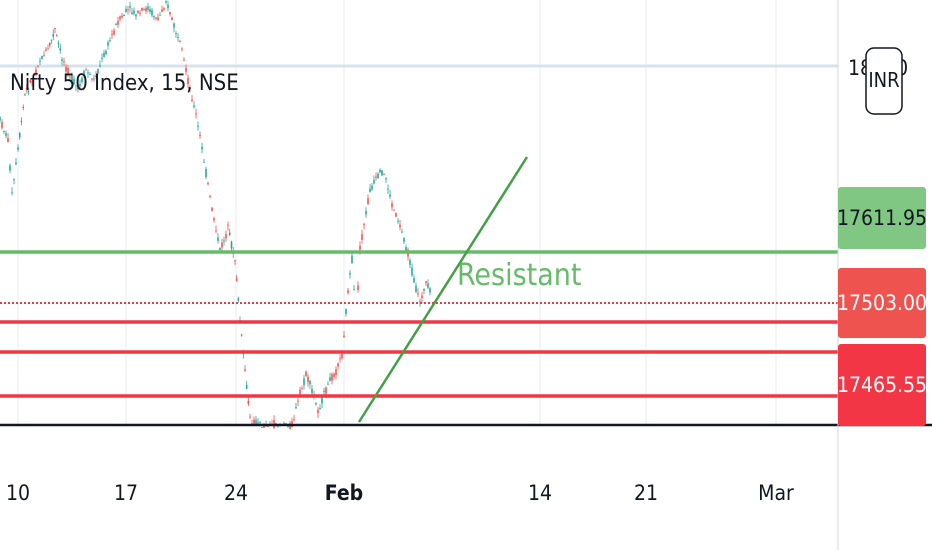  What do you see at coordinates (236, 493) in the screenshot?
I see `x-tick-label: 24` at bounding box center [236, 493].